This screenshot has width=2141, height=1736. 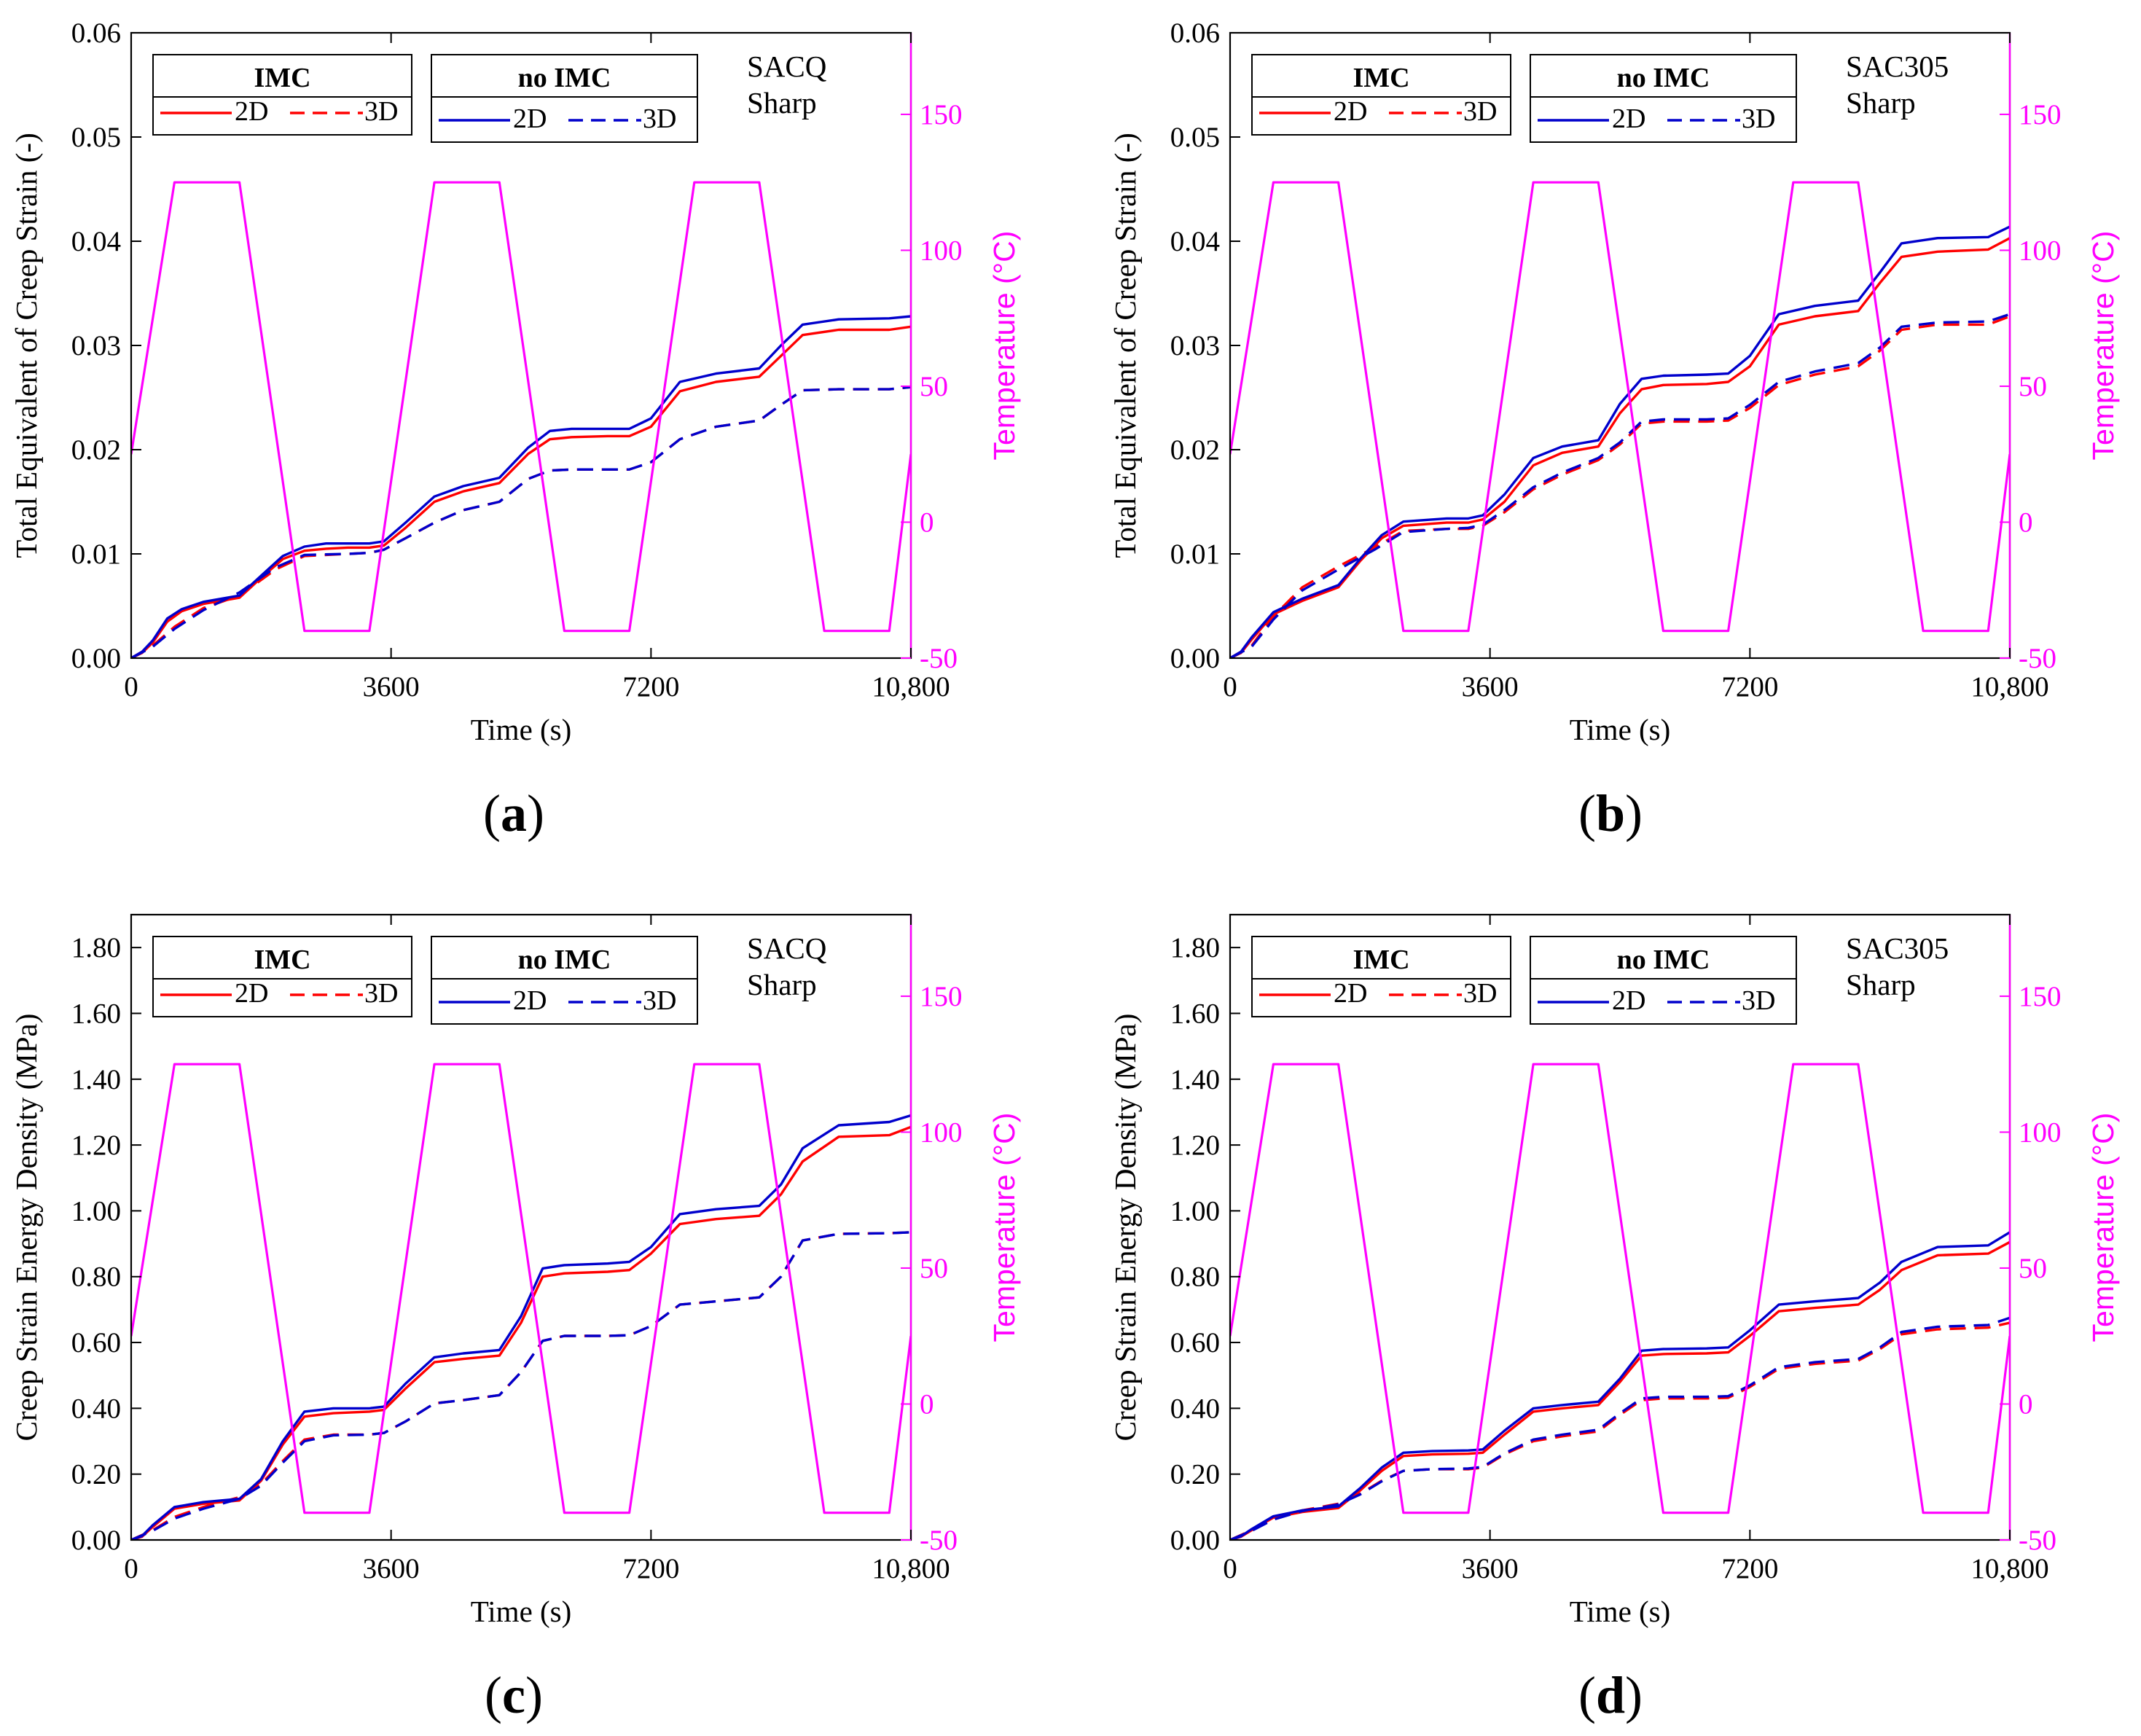 I want to click on y-tick-label: 0.05, so click(x=96, y=137).